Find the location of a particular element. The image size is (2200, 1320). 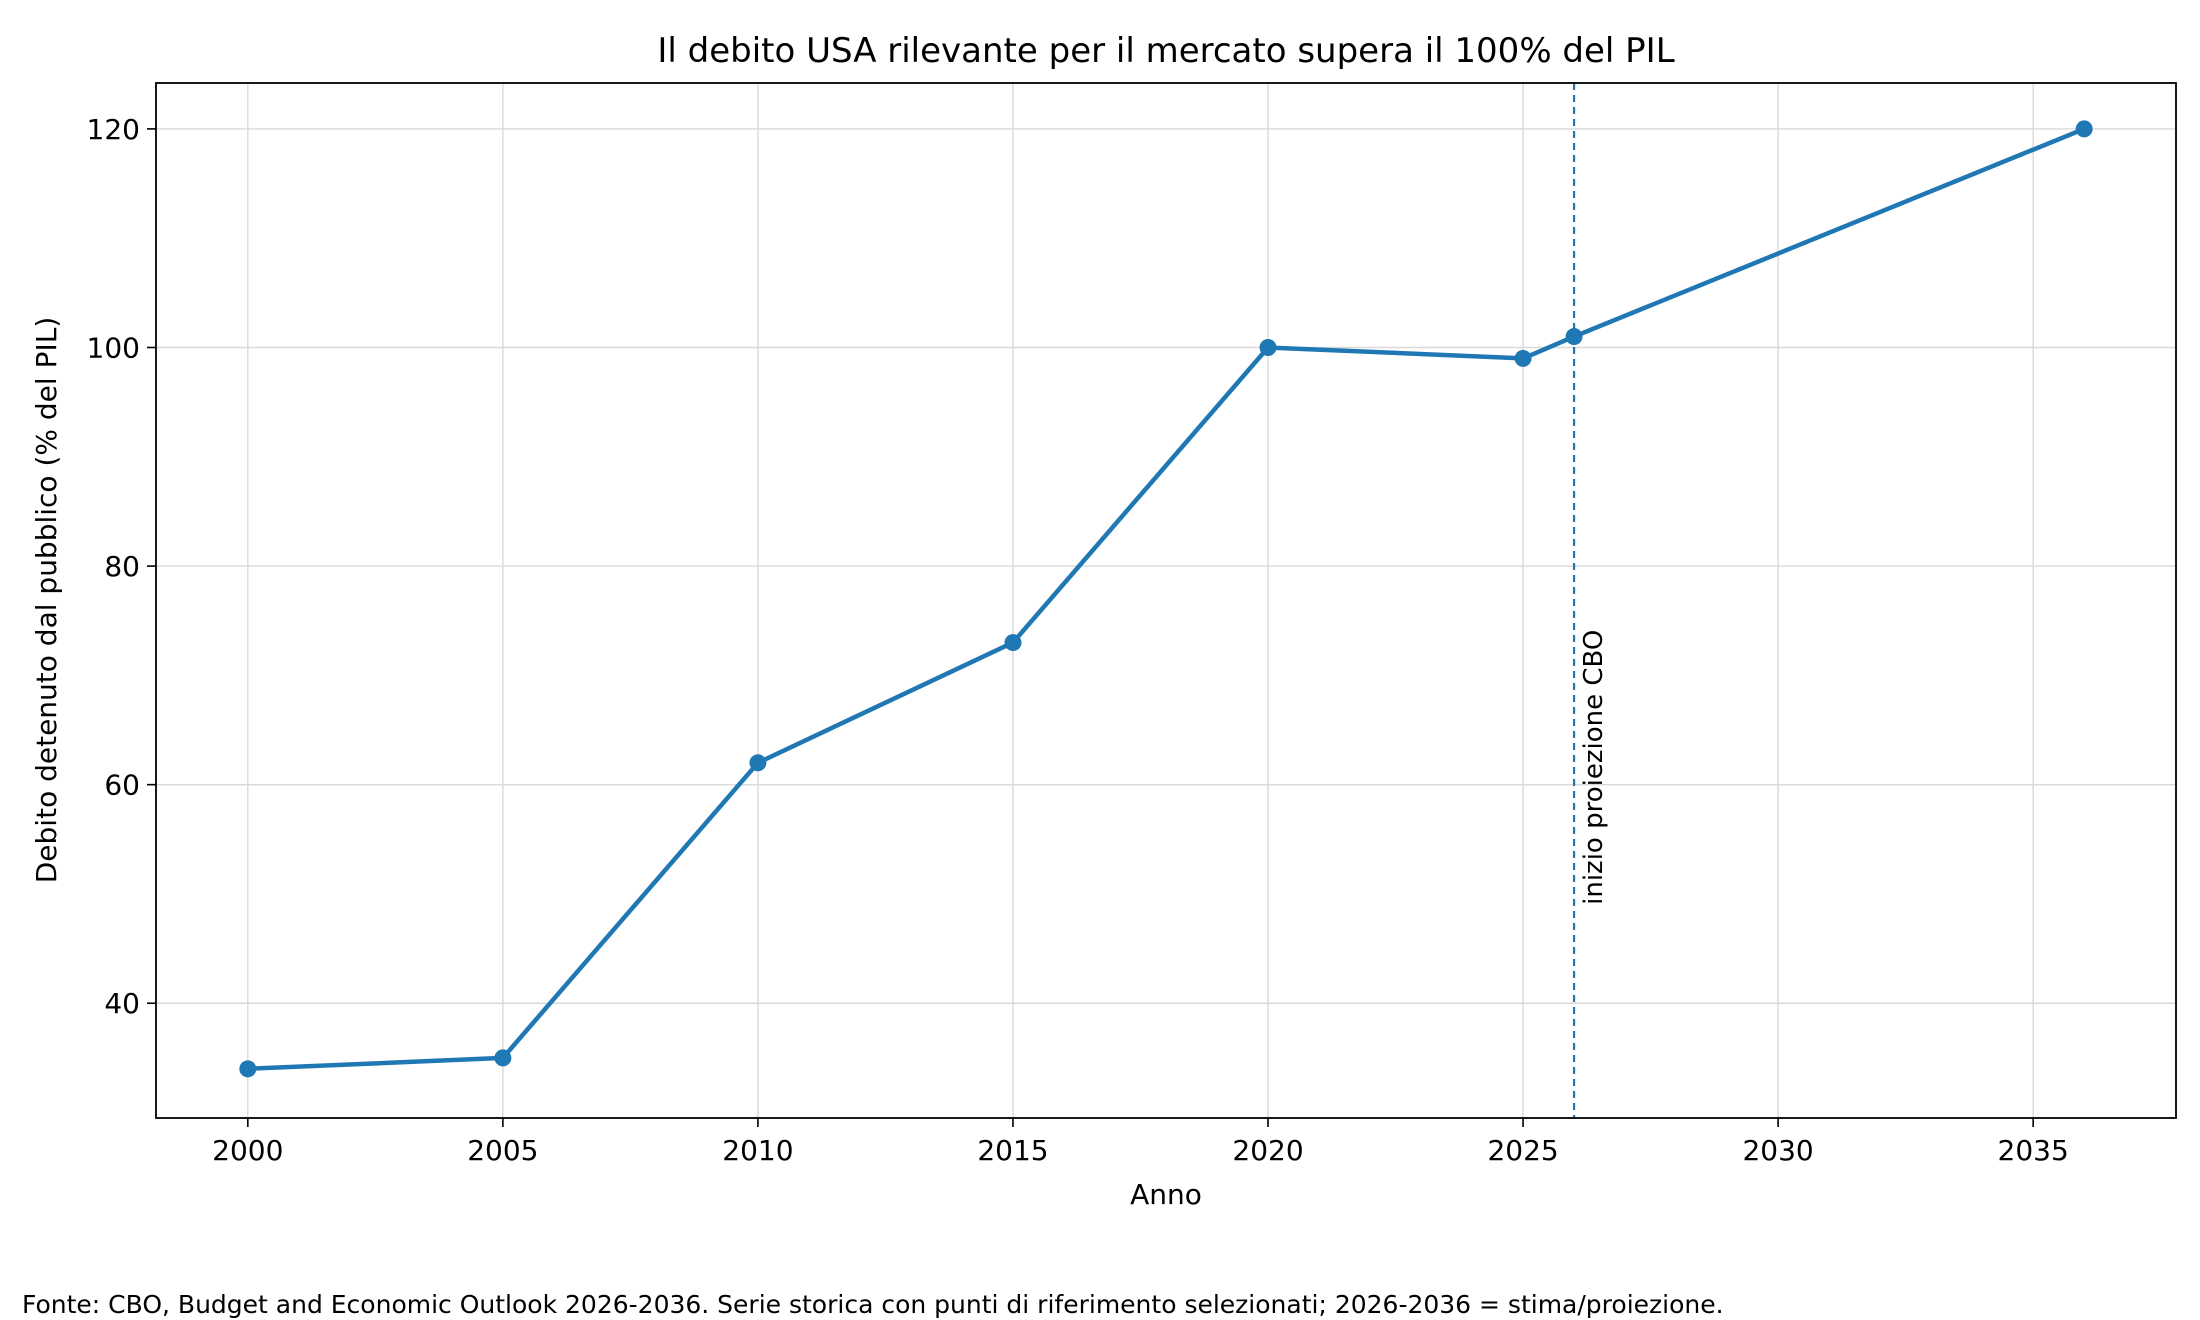

x-tick-label: 2015 is located at coordinates (1012, 1150).